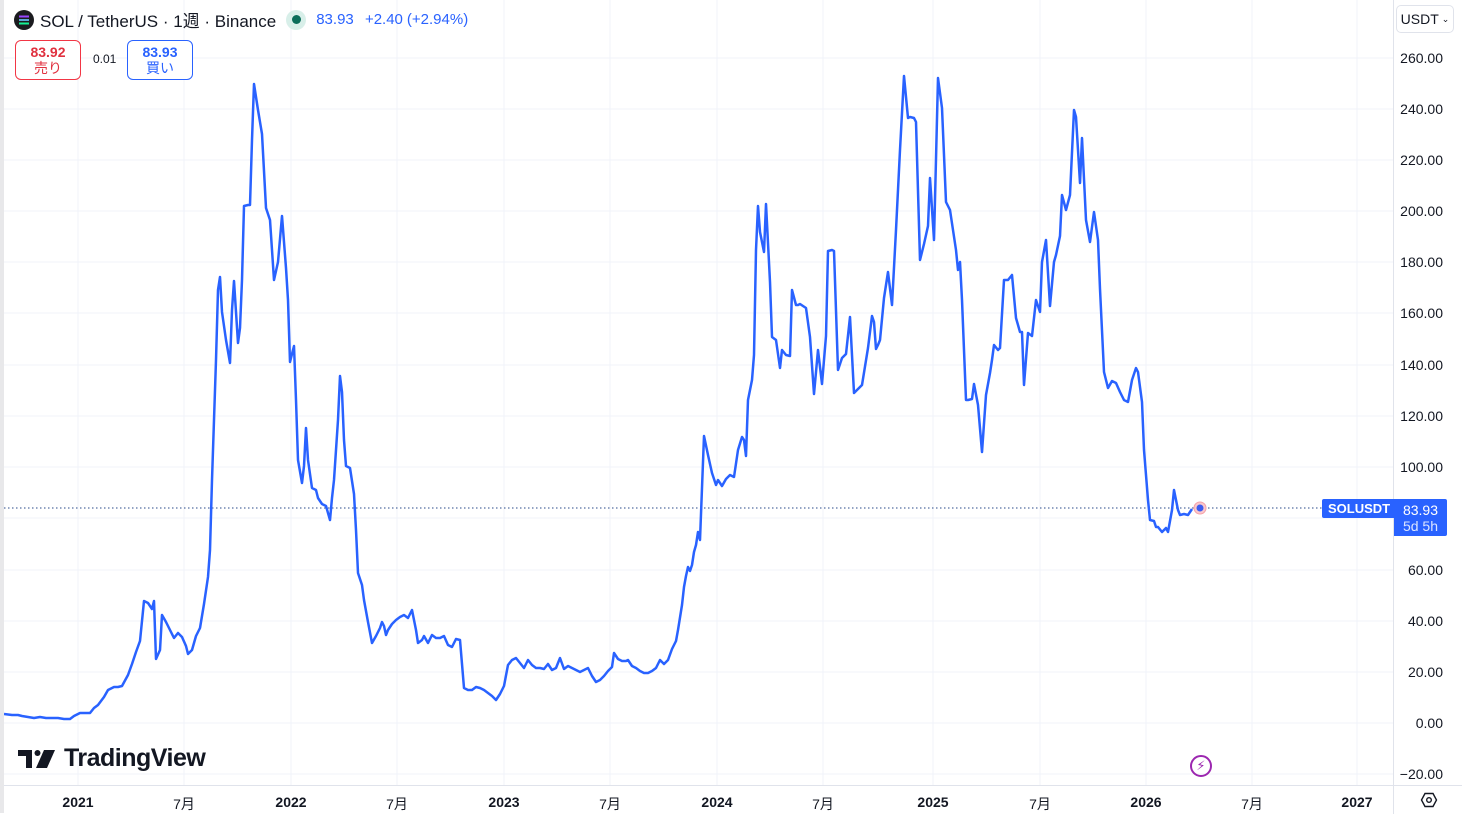 This screenshot has height=814, width=1462. I want to click on lightning-event-icon: ⚡︎, so click(1201, 766).